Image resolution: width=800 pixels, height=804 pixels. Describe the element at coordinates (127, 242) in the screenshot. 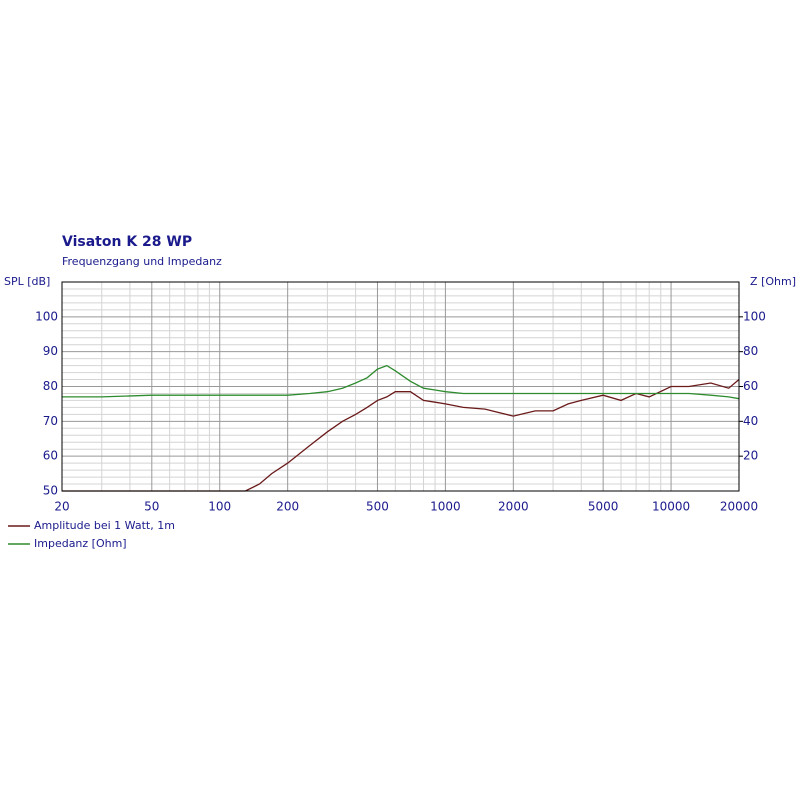

I see `chart-title: Visaton K 28 WP` at that location.